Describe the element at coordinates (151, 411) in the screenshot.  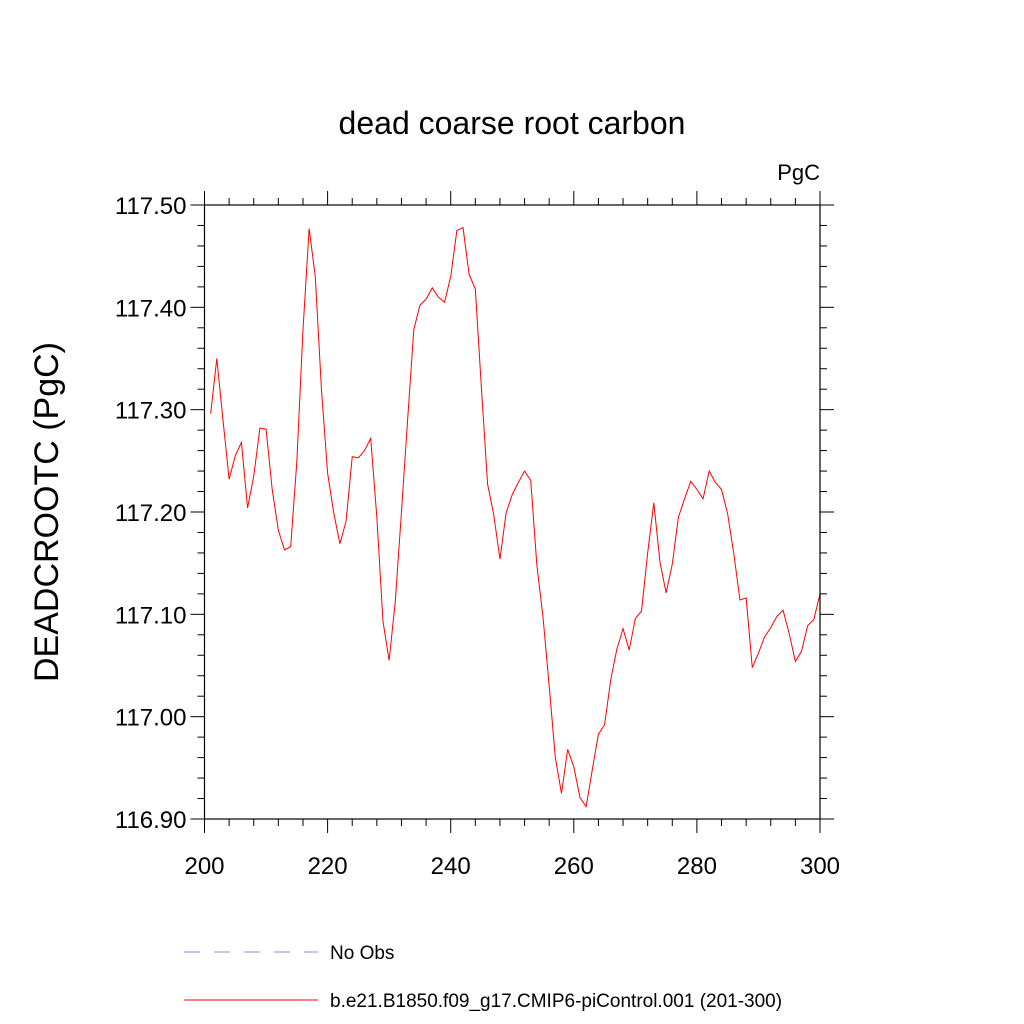
I see `y-tick-label: 117.30` at that location.